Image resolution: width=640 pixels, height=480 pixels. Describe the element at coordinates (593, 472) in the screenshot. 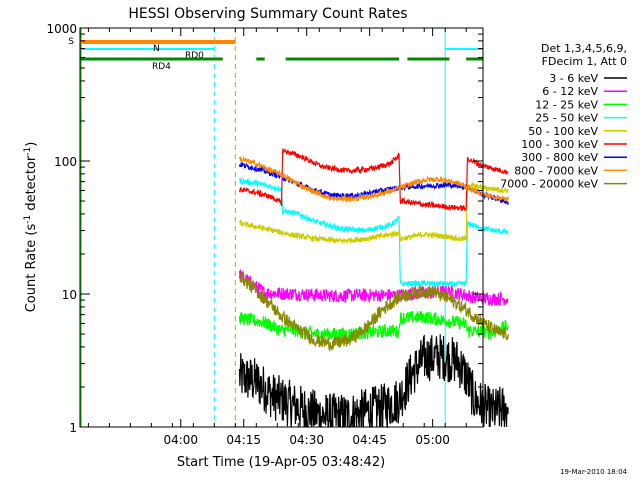

I see `footer-date: 19-Mar-2010 18:04` at that location.